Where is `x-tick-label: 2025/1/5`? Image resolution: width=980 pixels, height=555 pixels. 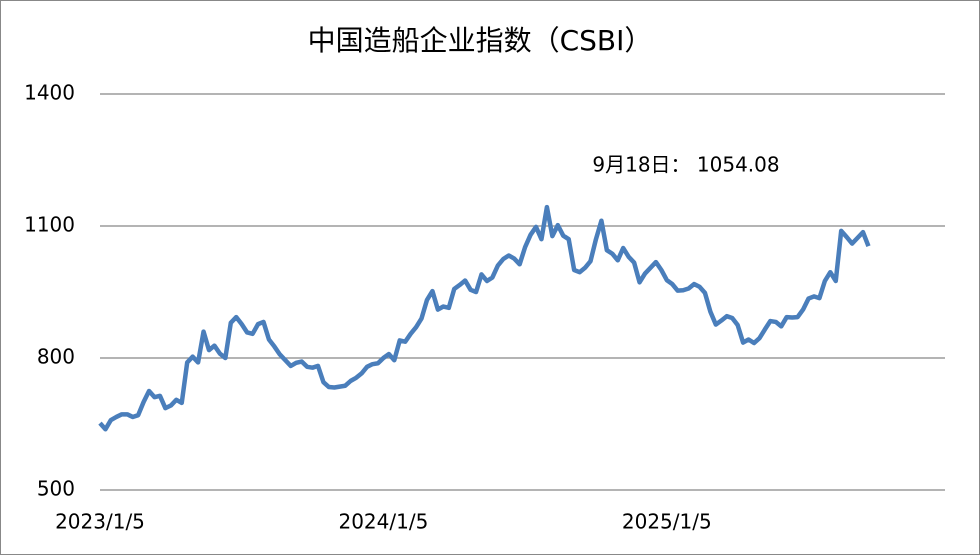 x-tick-label: 2025/1/5 is located at coordinates (667, 522).